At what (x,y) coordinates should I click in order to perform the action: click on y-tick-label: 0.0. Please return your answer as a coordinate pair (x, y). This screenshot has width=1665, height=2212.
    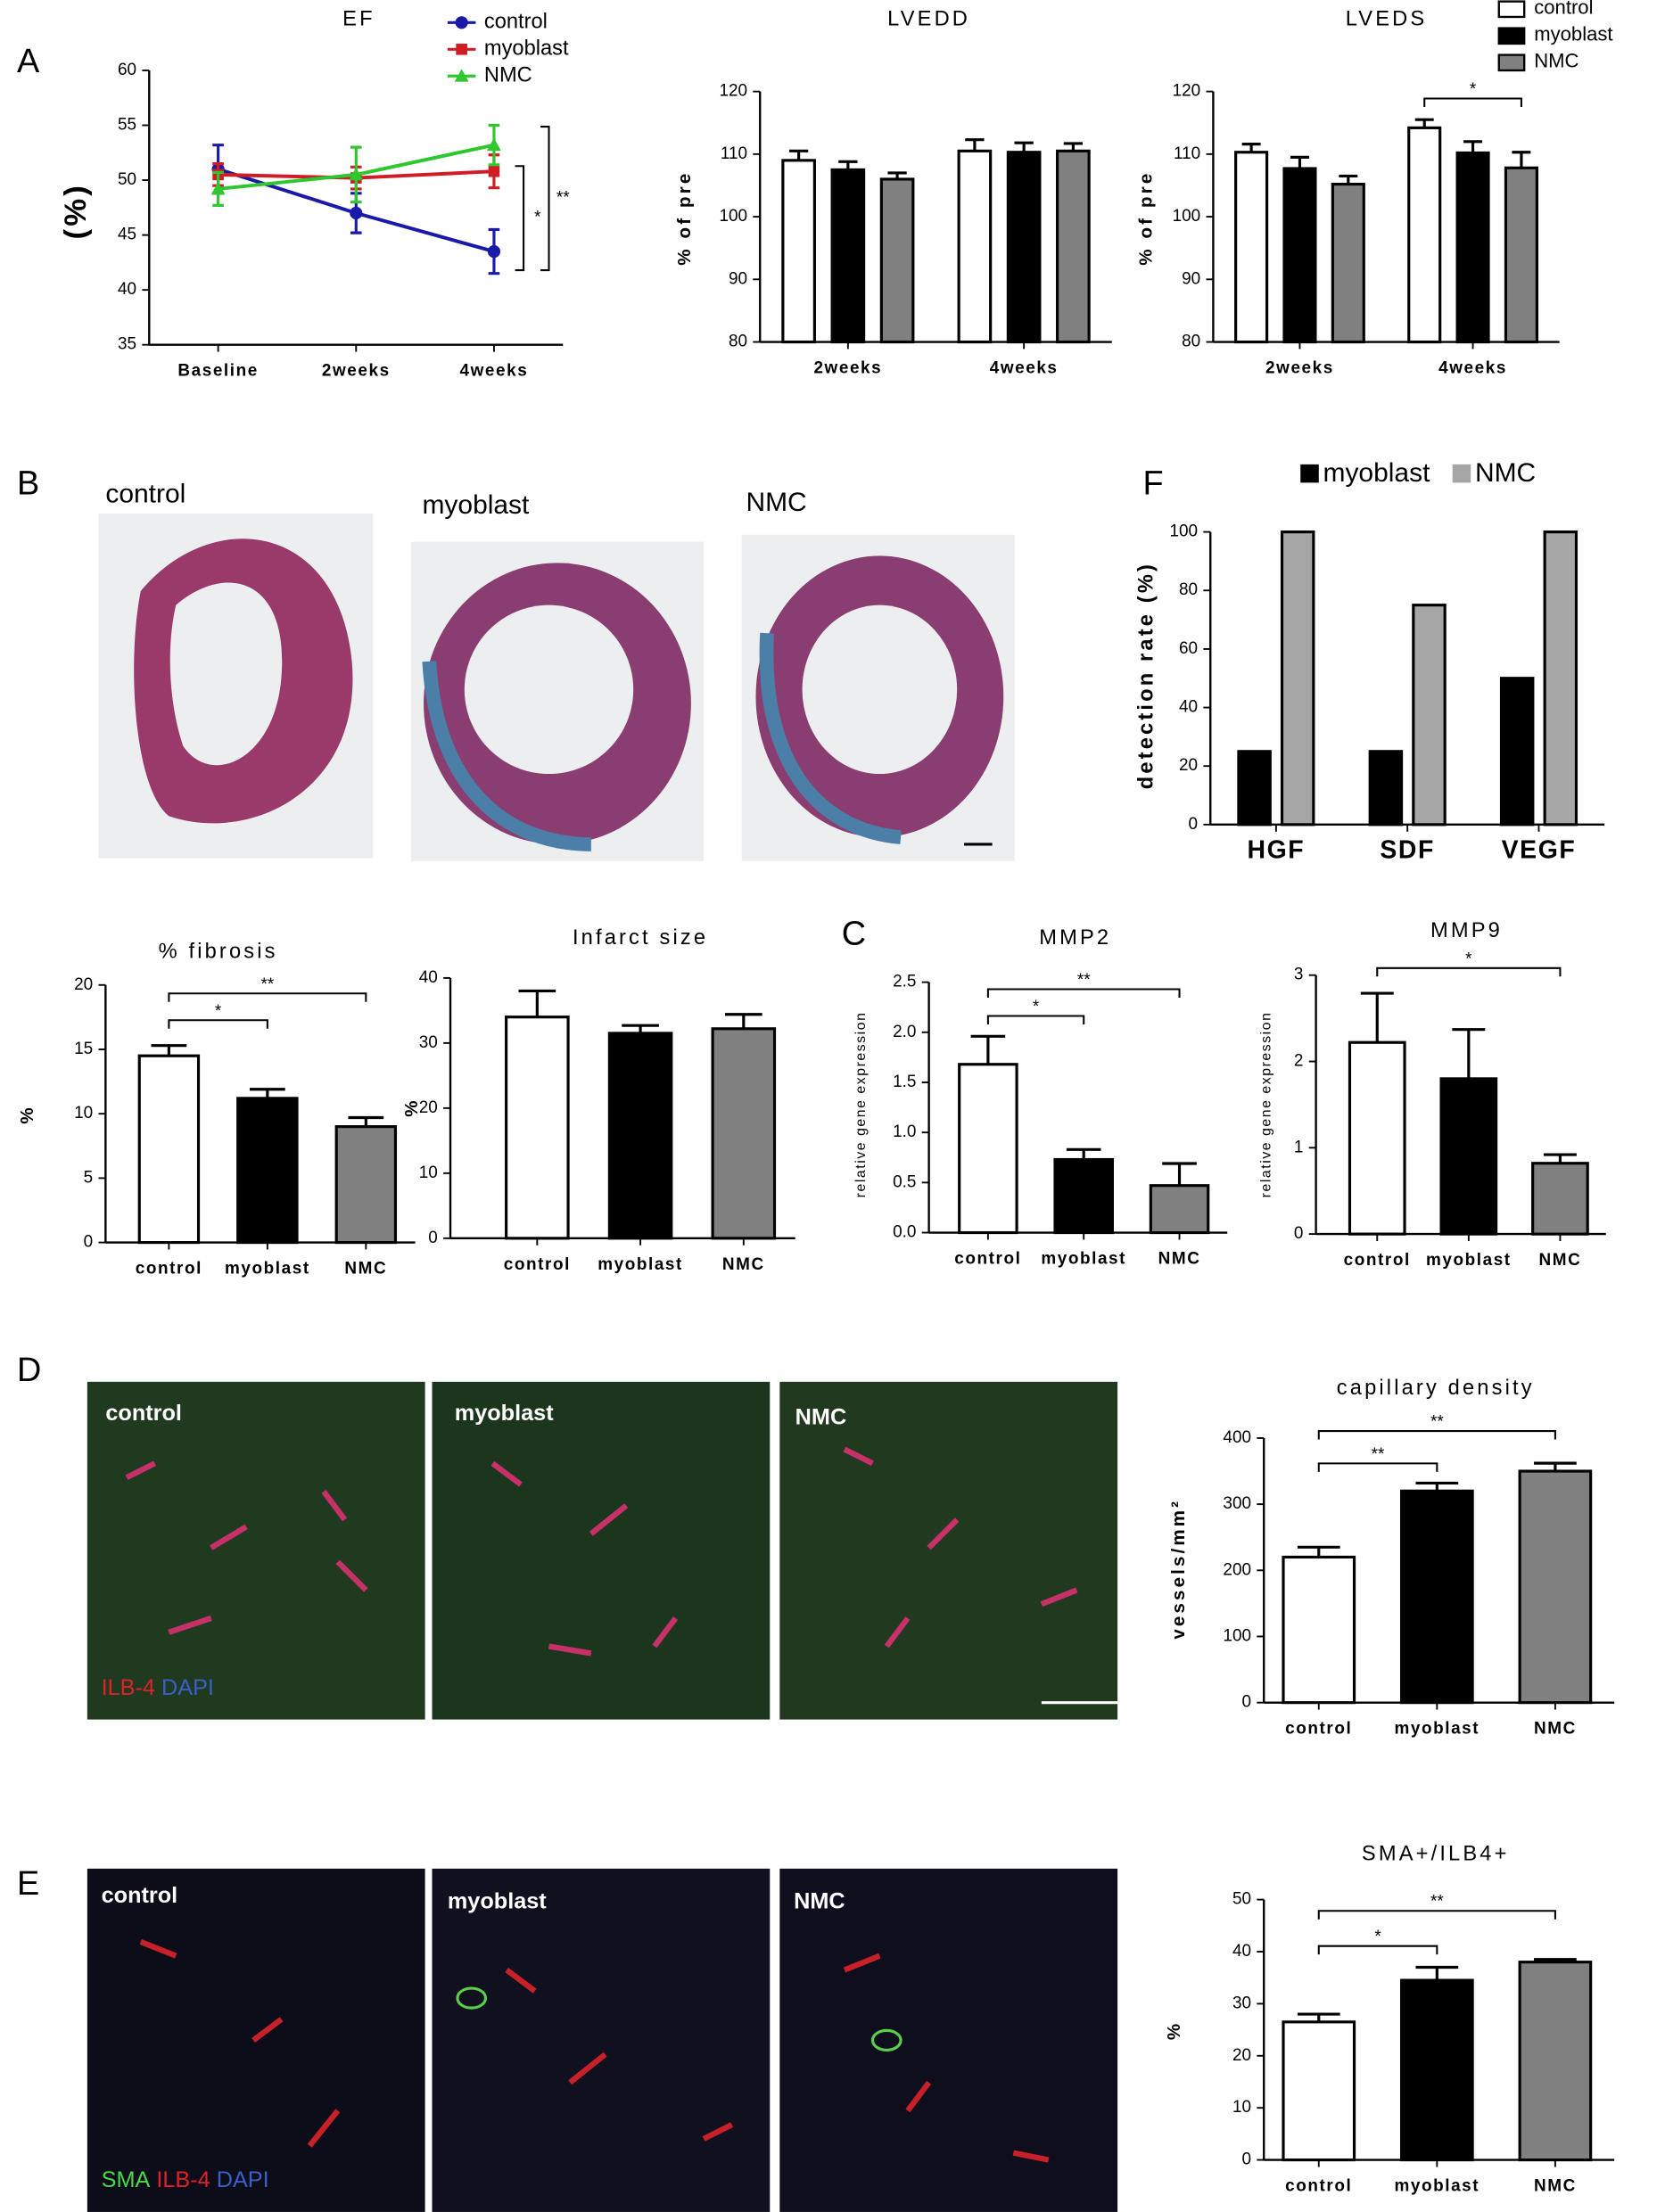
    Looking at the image, I should click on (904, 1232).